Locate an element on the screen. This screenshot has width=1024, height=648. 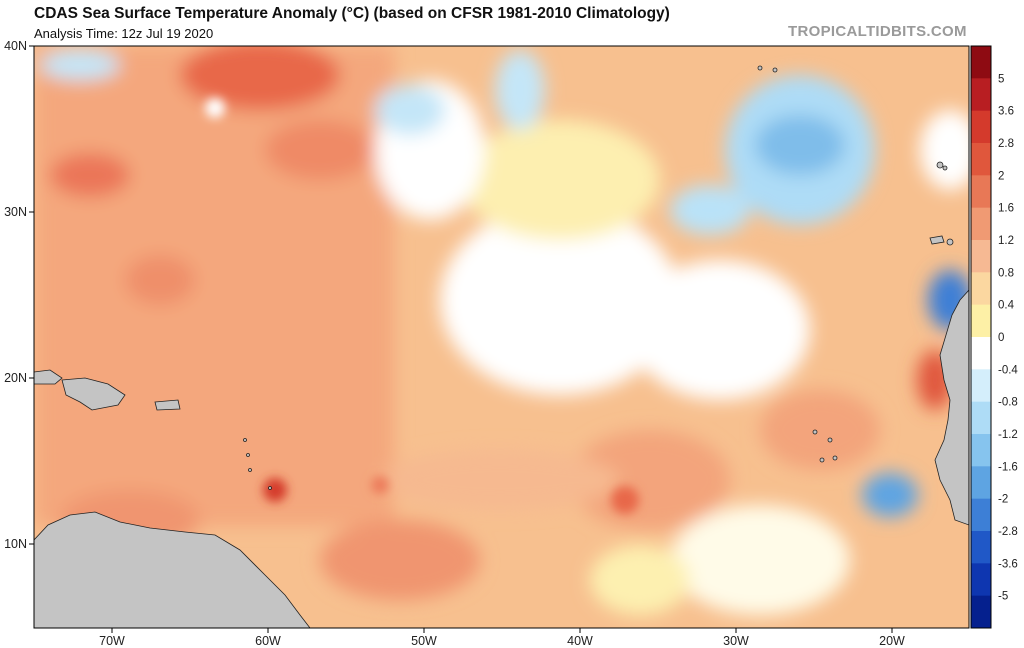
lon-label-70w: 70W is located at coordinates (112, 641).